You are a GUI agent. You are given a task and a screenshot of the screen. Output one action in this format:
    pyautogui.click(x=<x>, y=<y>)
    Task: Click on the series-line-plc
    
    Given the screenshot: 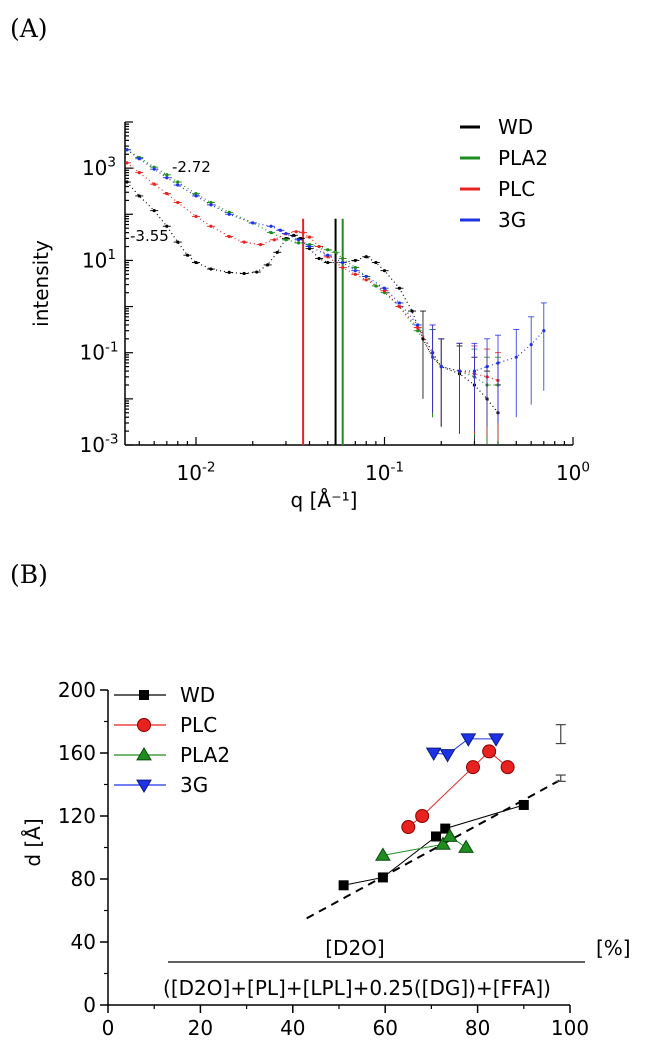 What is the action you would take?
    pyautogui.click(x=312, y=272)
    